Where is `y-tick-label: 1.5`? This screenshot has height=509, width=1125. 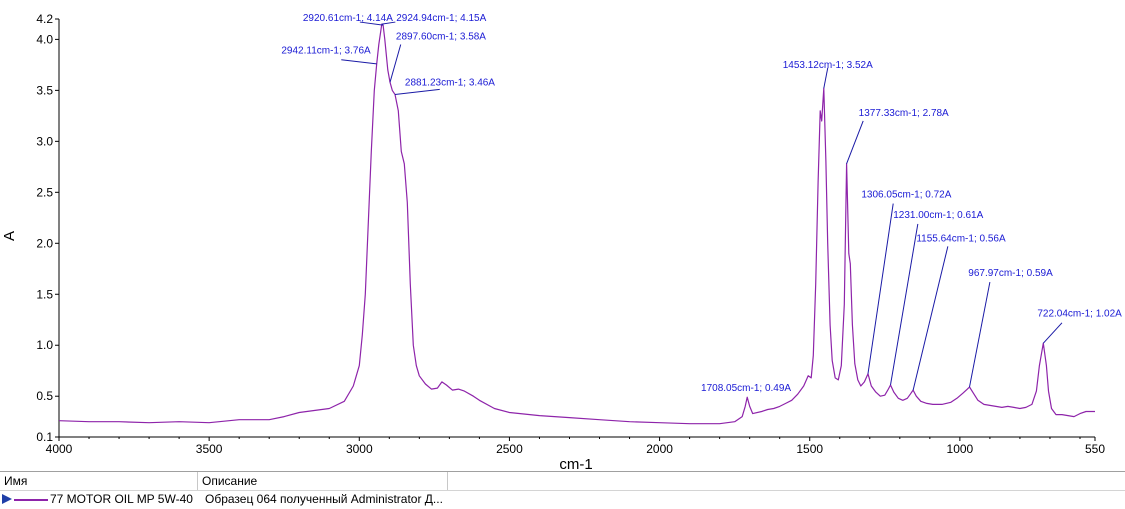 y-tick-label: 1.5 is located at coordinates (44, 294).